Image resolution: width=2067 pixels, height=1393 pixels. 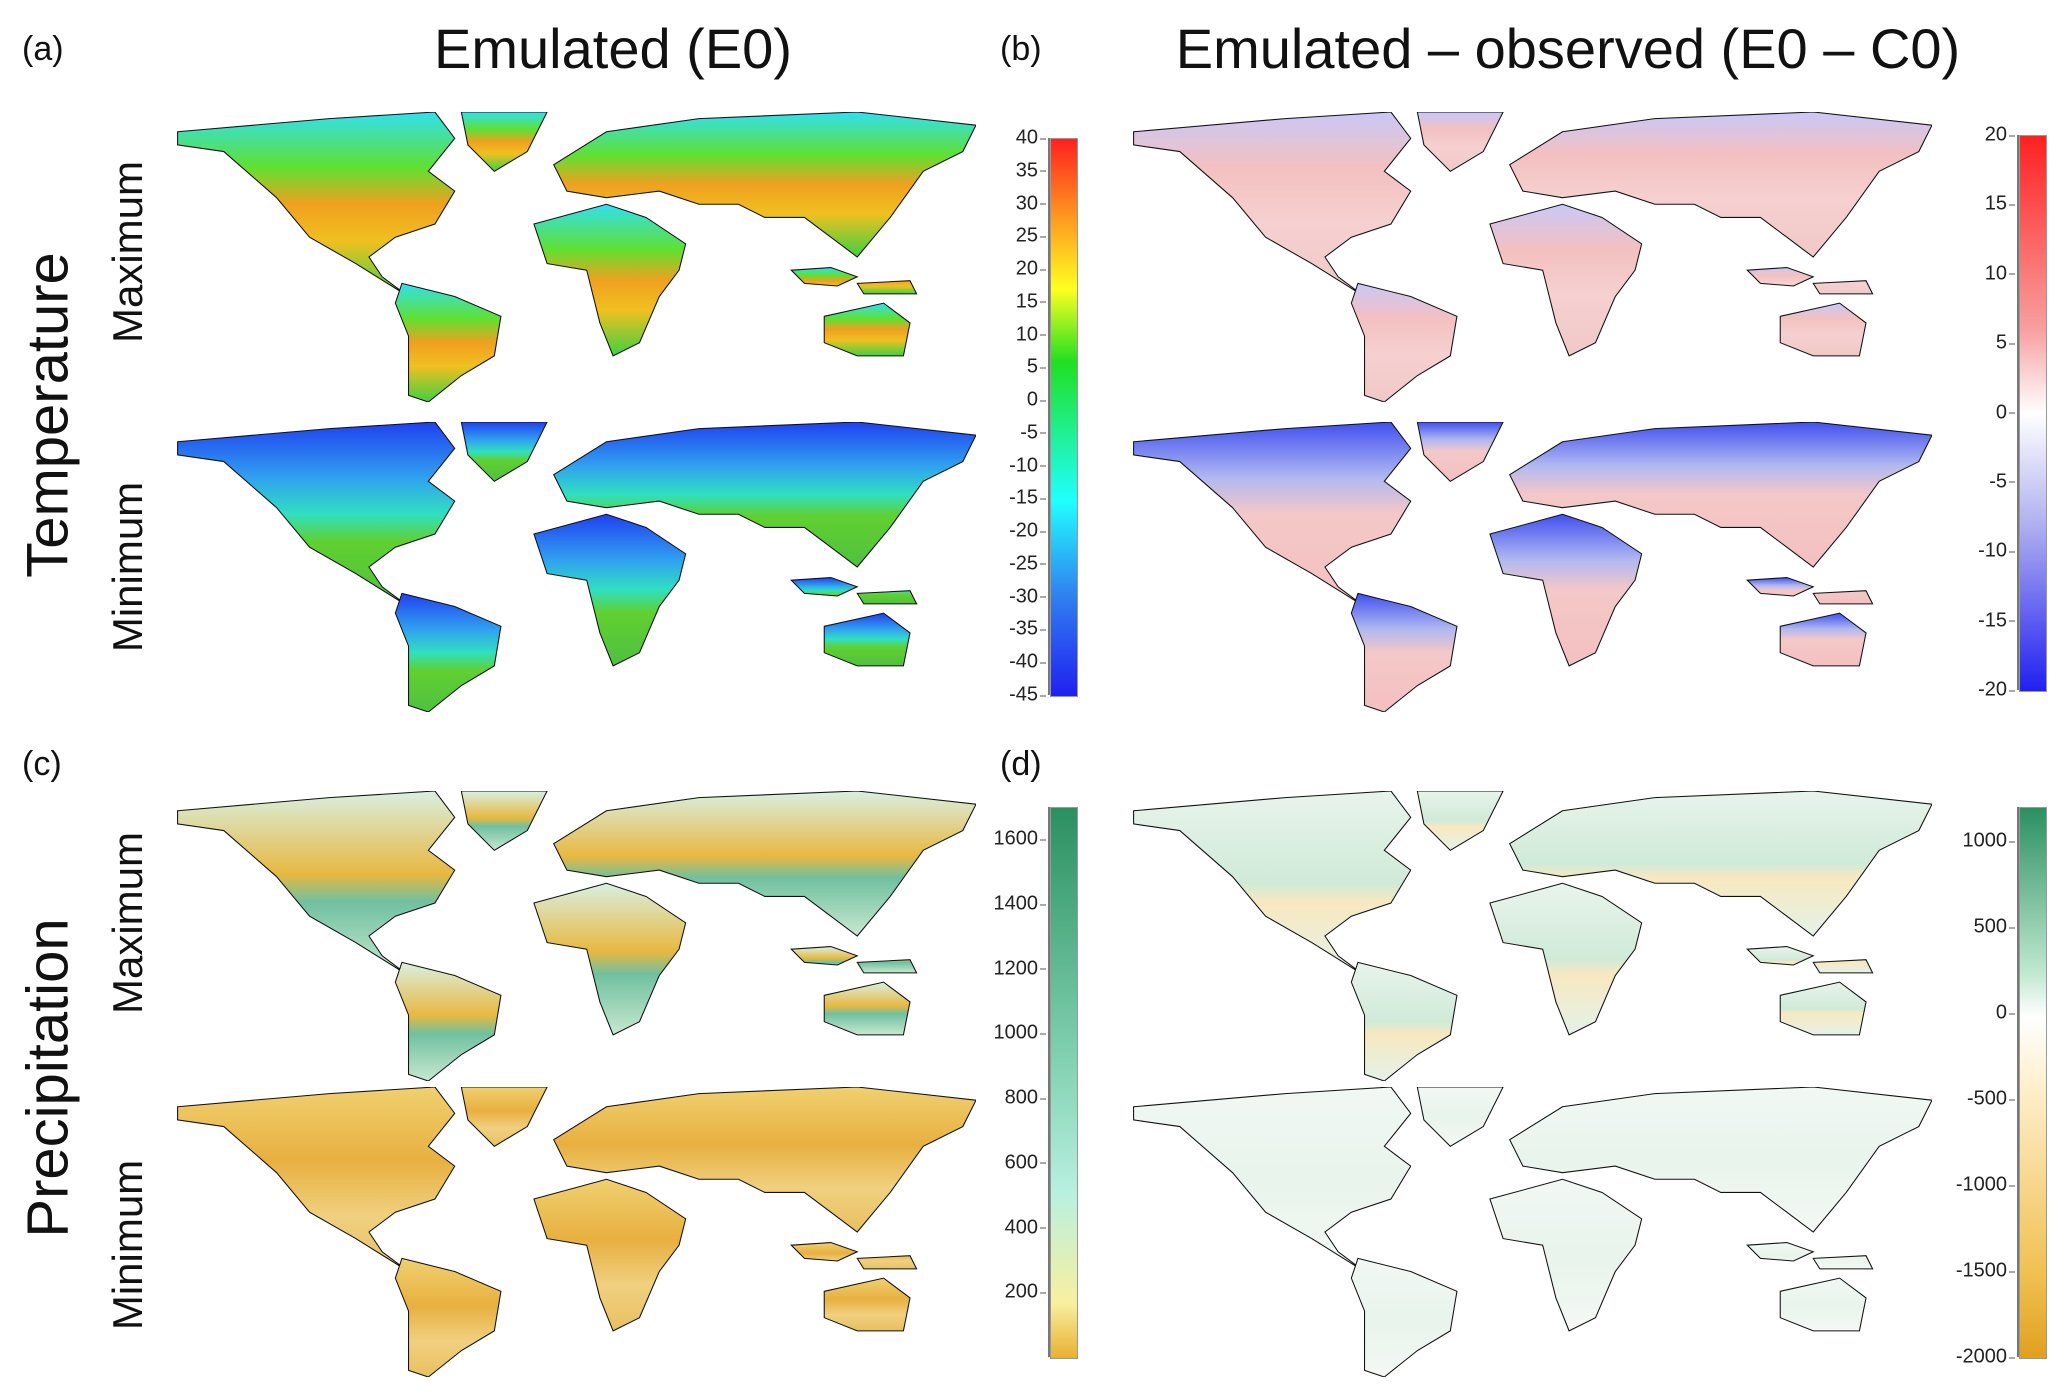 What do you see at coordinates (1002, 563) in the screenshot?
I see `colorbar-tick-label: -25` at bounding box center [1002, 563].